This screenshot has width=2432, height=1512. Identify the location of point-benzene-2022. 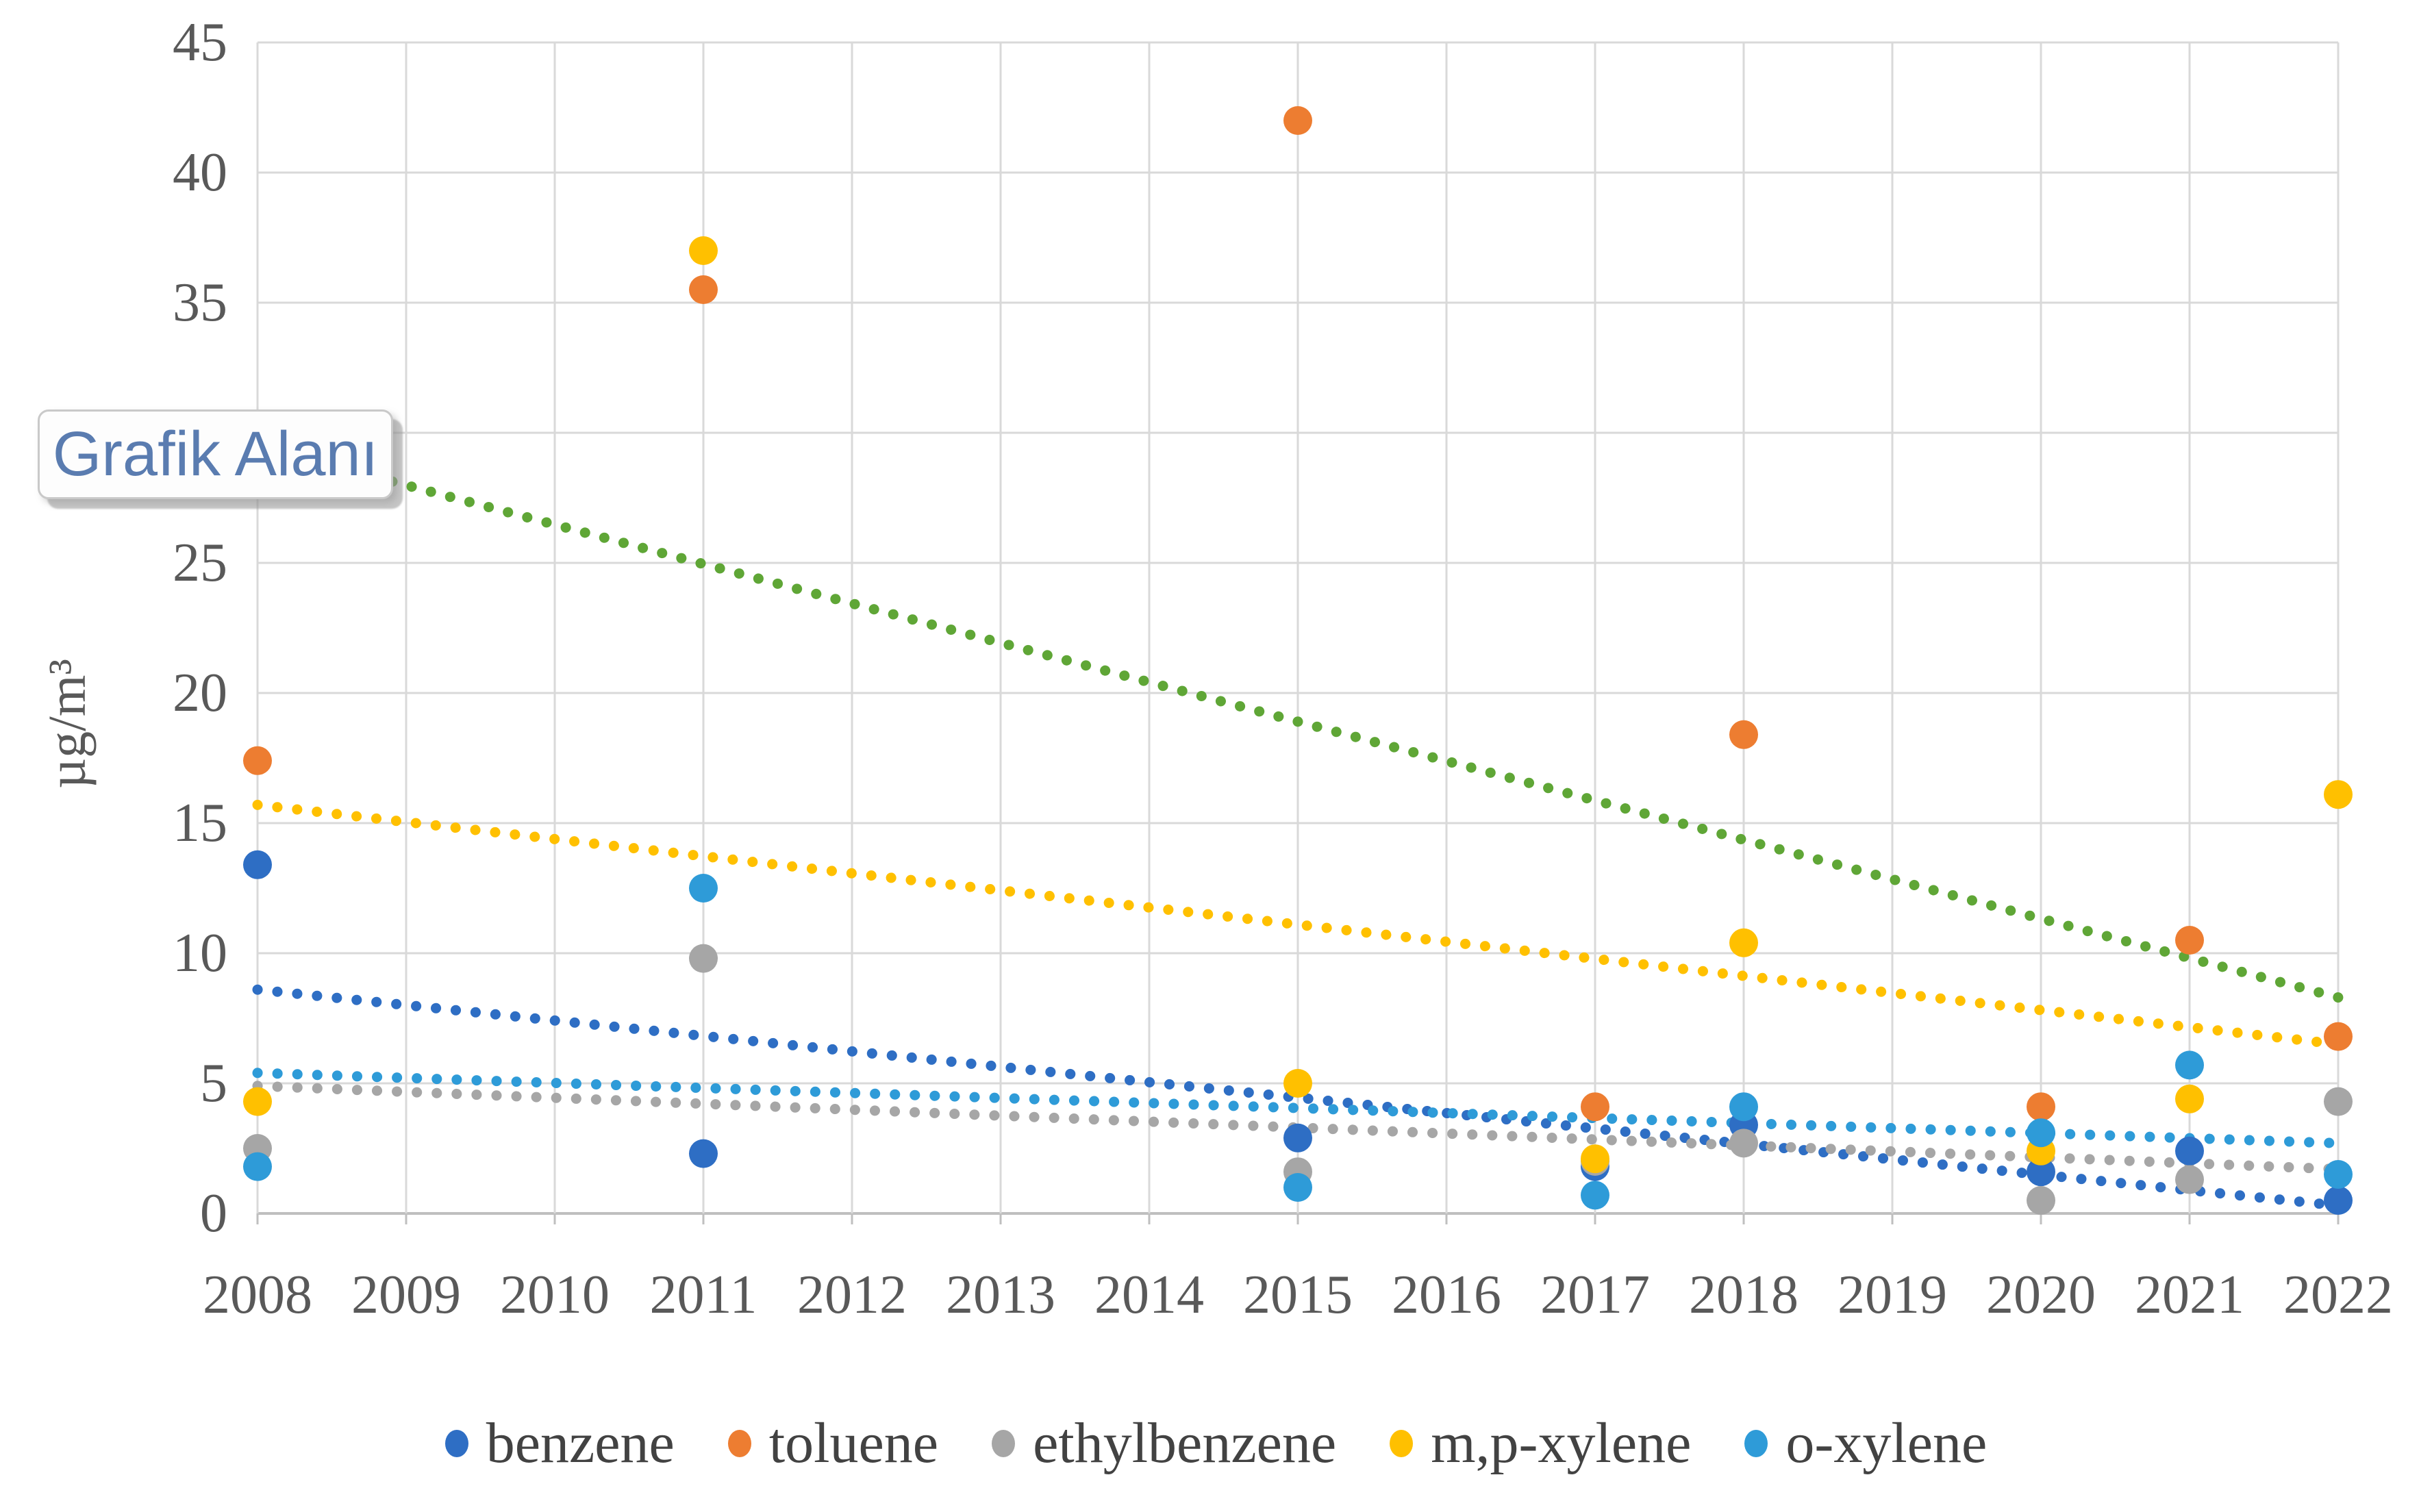
(2338, 1200).